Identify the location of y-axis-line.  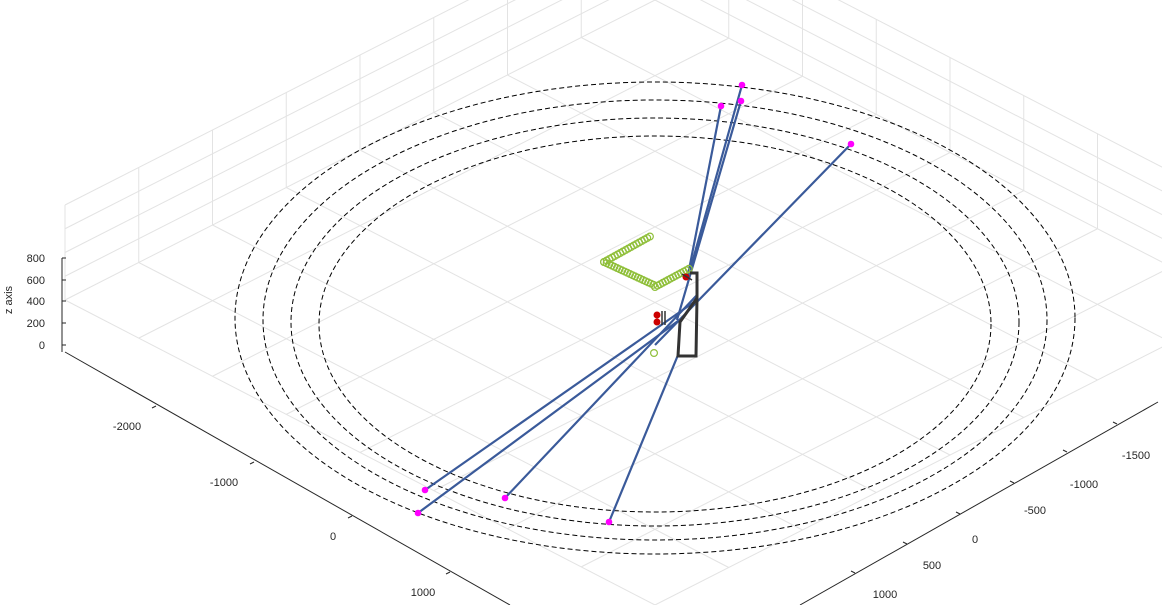
(979, 503).